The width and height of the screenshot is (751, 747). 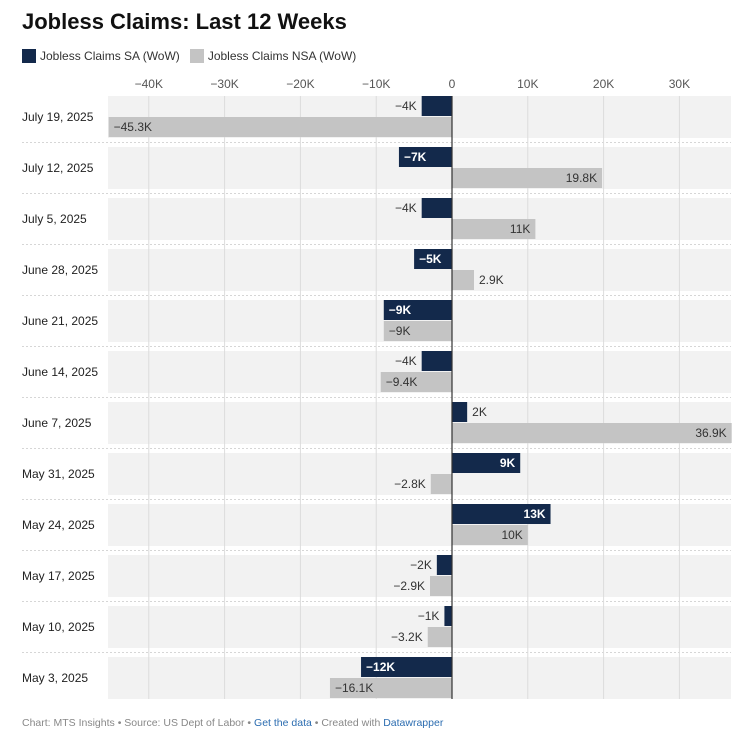 What do you see at coordinates (58, 474) in the screenshot?
I see `category-label: May 31, 2025` at bounding box center [58, 474].